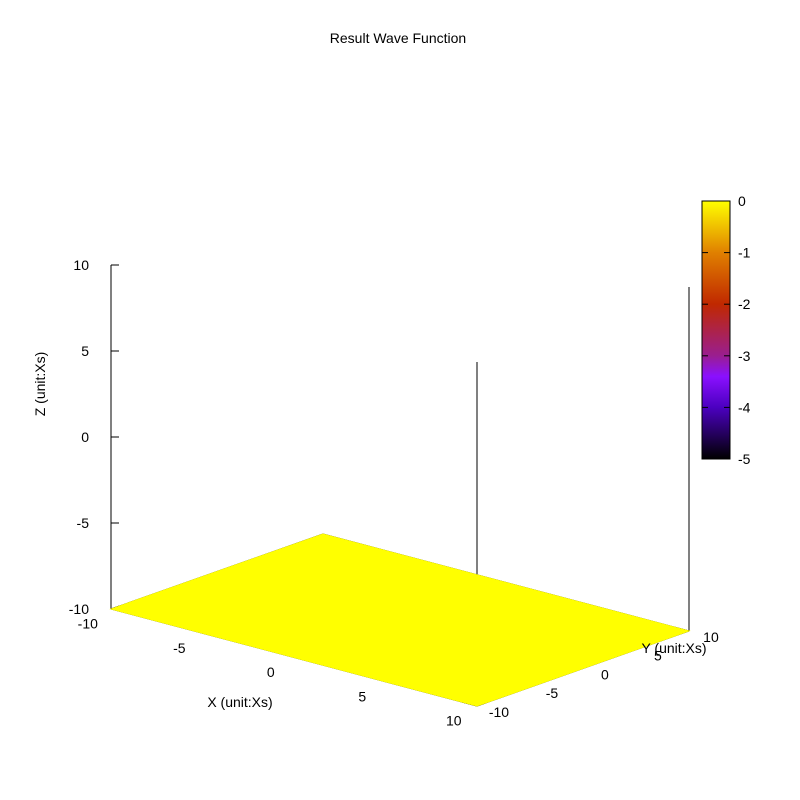  Describe the element at coordinates (716, 330) in the screenshot. I see `colorbar-box` at that location.